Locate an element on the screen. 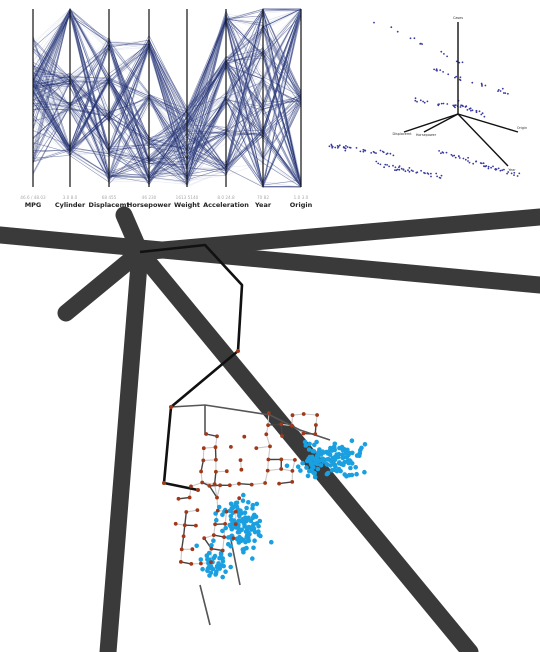 The image size is (540, 652). path-node is located at coordinates (164, 483).